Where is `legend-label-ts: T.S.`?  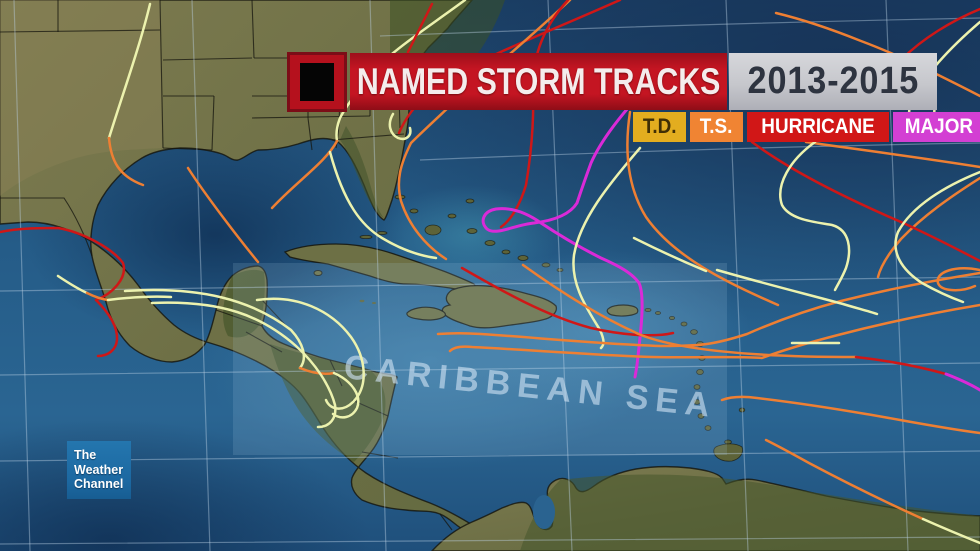 legend-label-ts: T.S. is located at coordinates (716, 126).